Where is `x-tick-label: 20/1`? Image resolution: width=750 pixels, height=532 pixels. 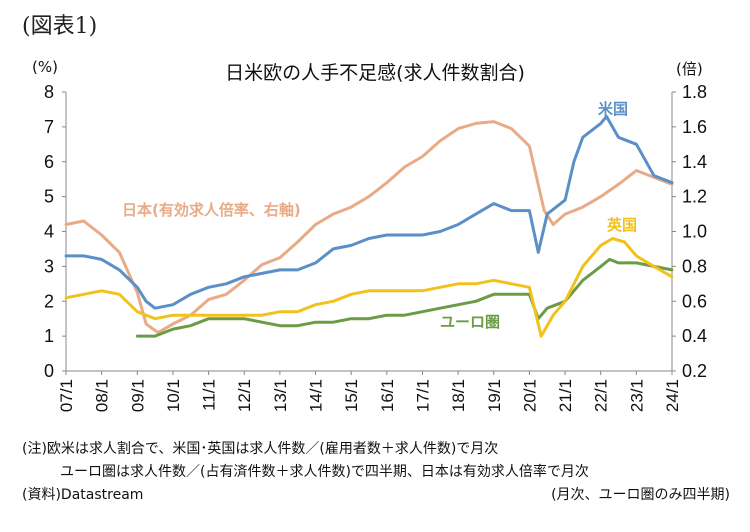
x-tick-label: 20/1 is located at coordinates (529, 395).